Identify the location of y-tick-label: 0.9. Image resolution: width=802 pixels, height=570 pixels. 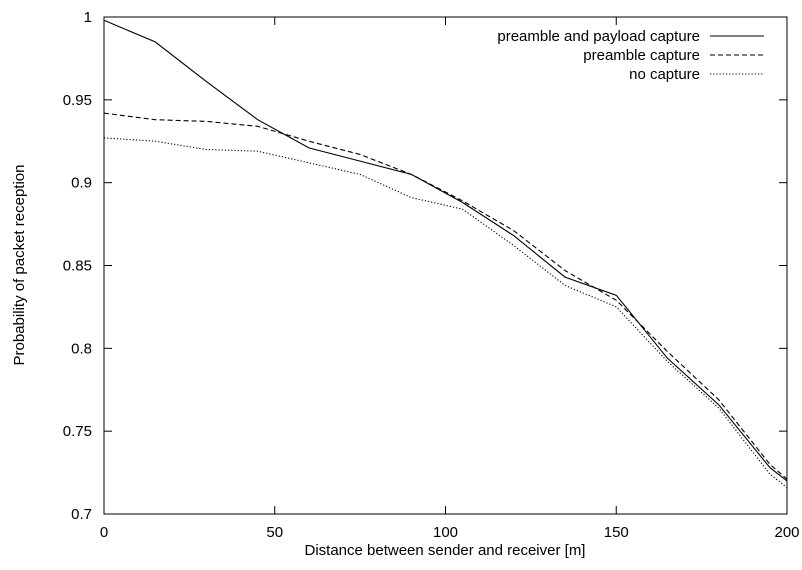
(81, 183).